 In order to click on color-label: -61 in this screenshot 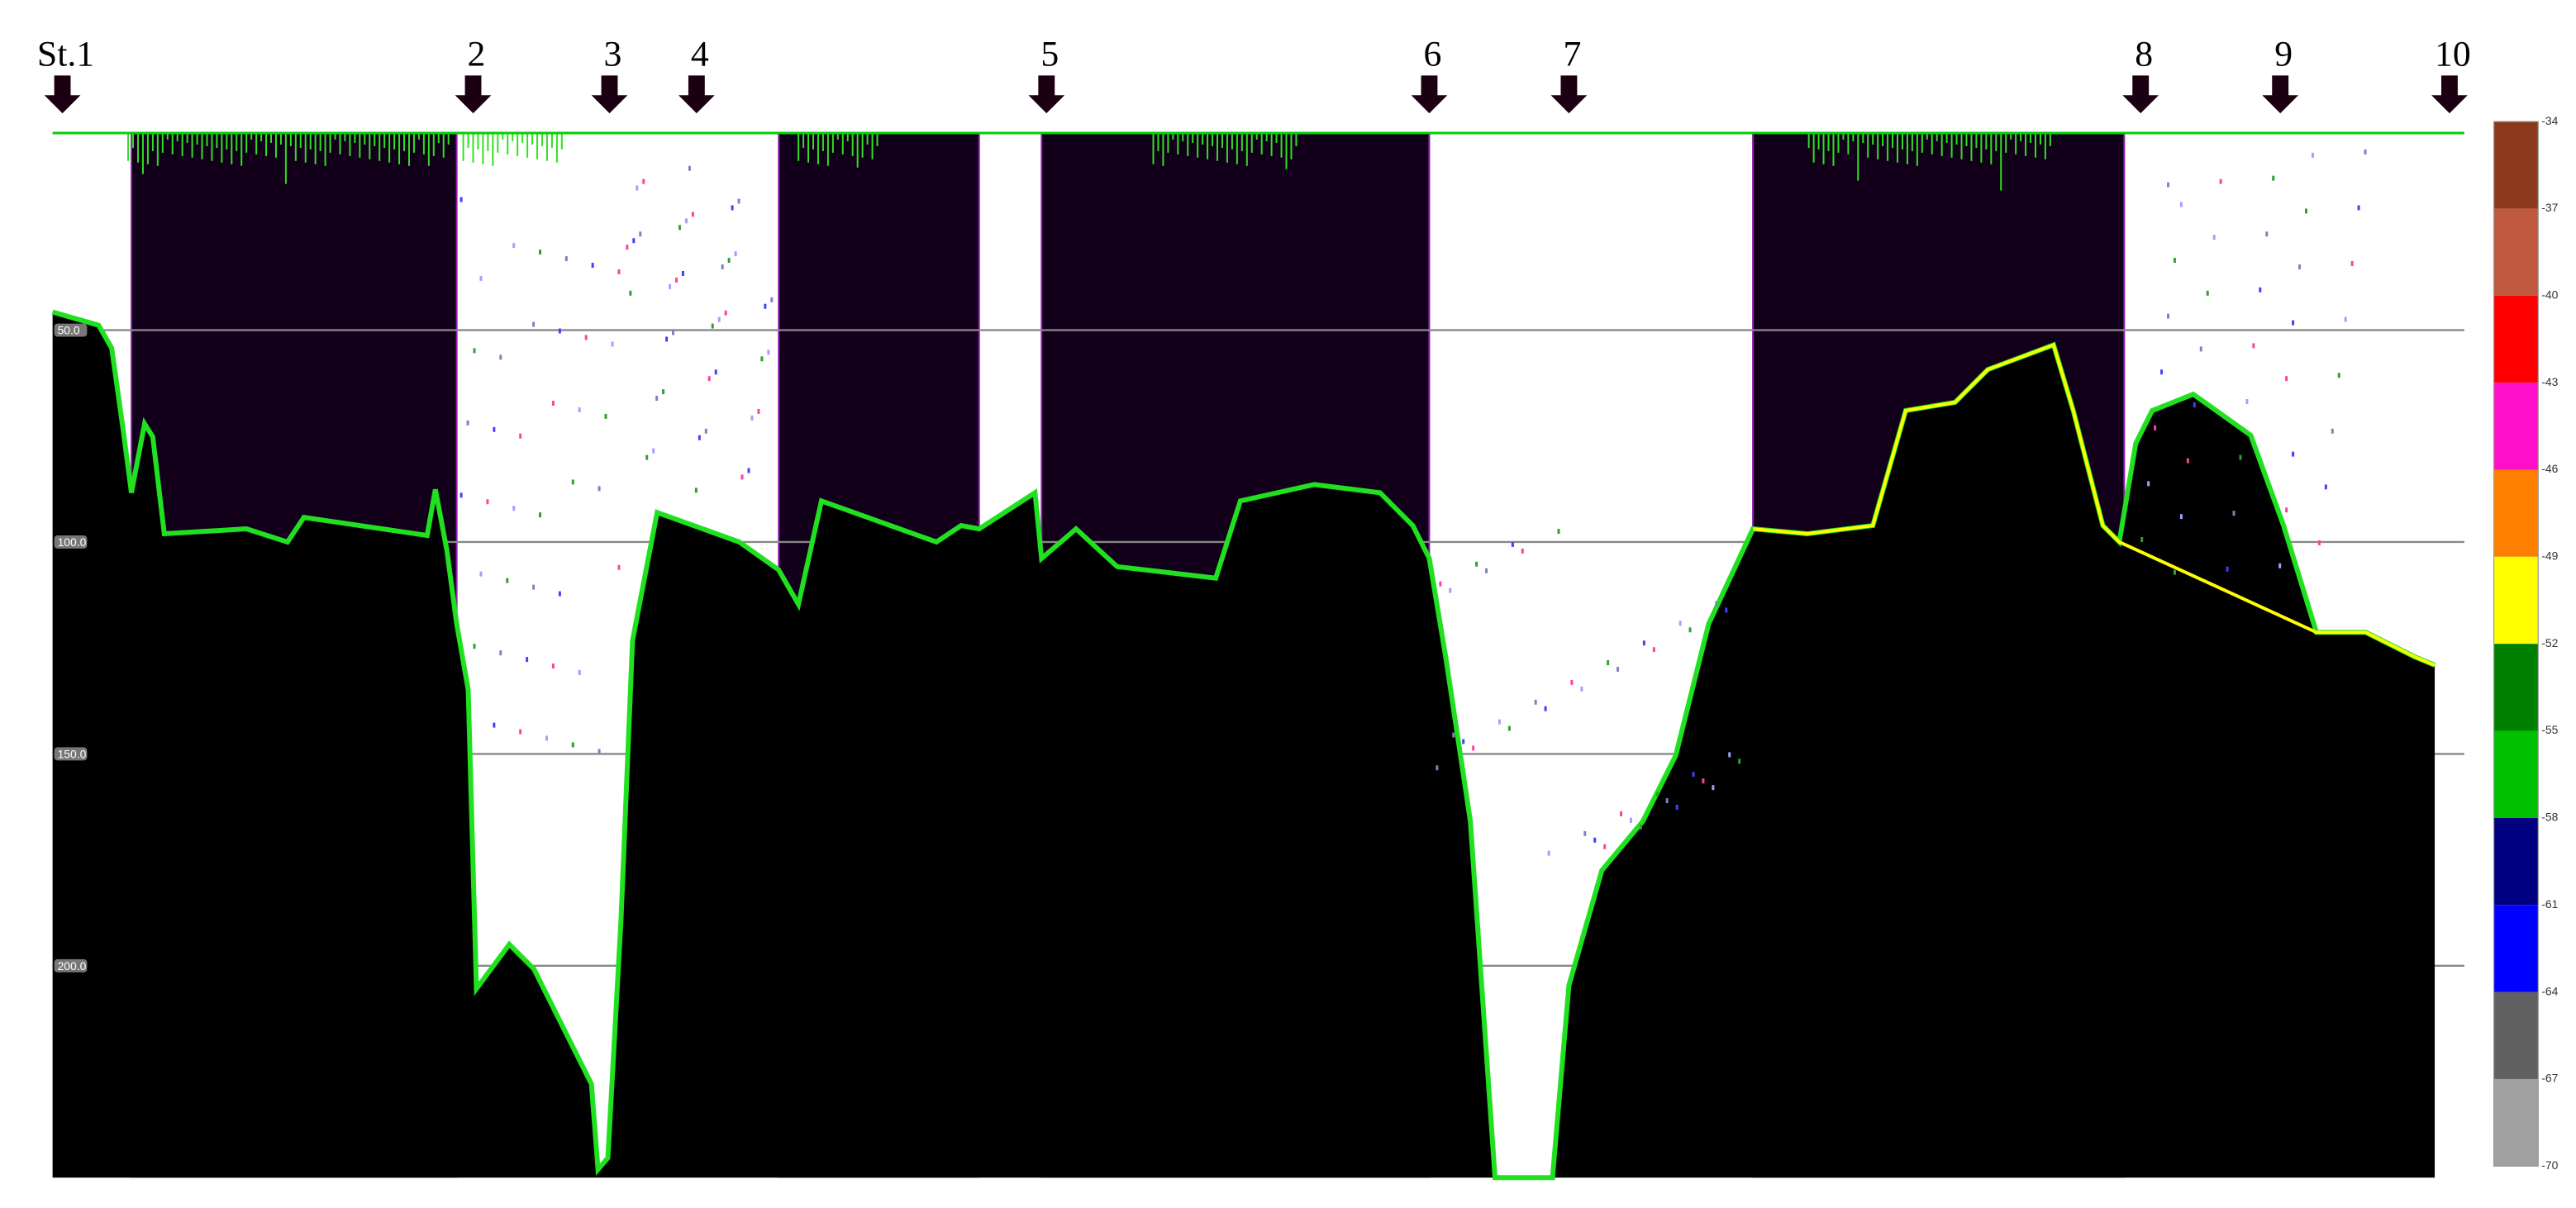, I will do `click(2550, 904)`.